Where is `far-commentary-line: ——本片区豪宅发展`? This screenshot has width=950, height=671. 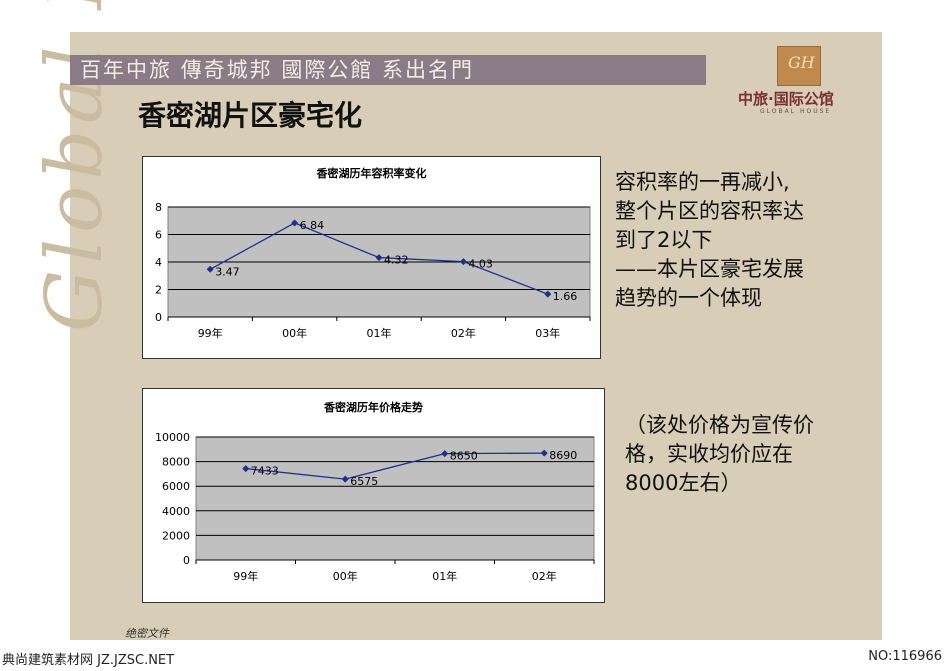 far-commentary-line: ——本片区豪宅发展 is located at coordinates (709, 269).